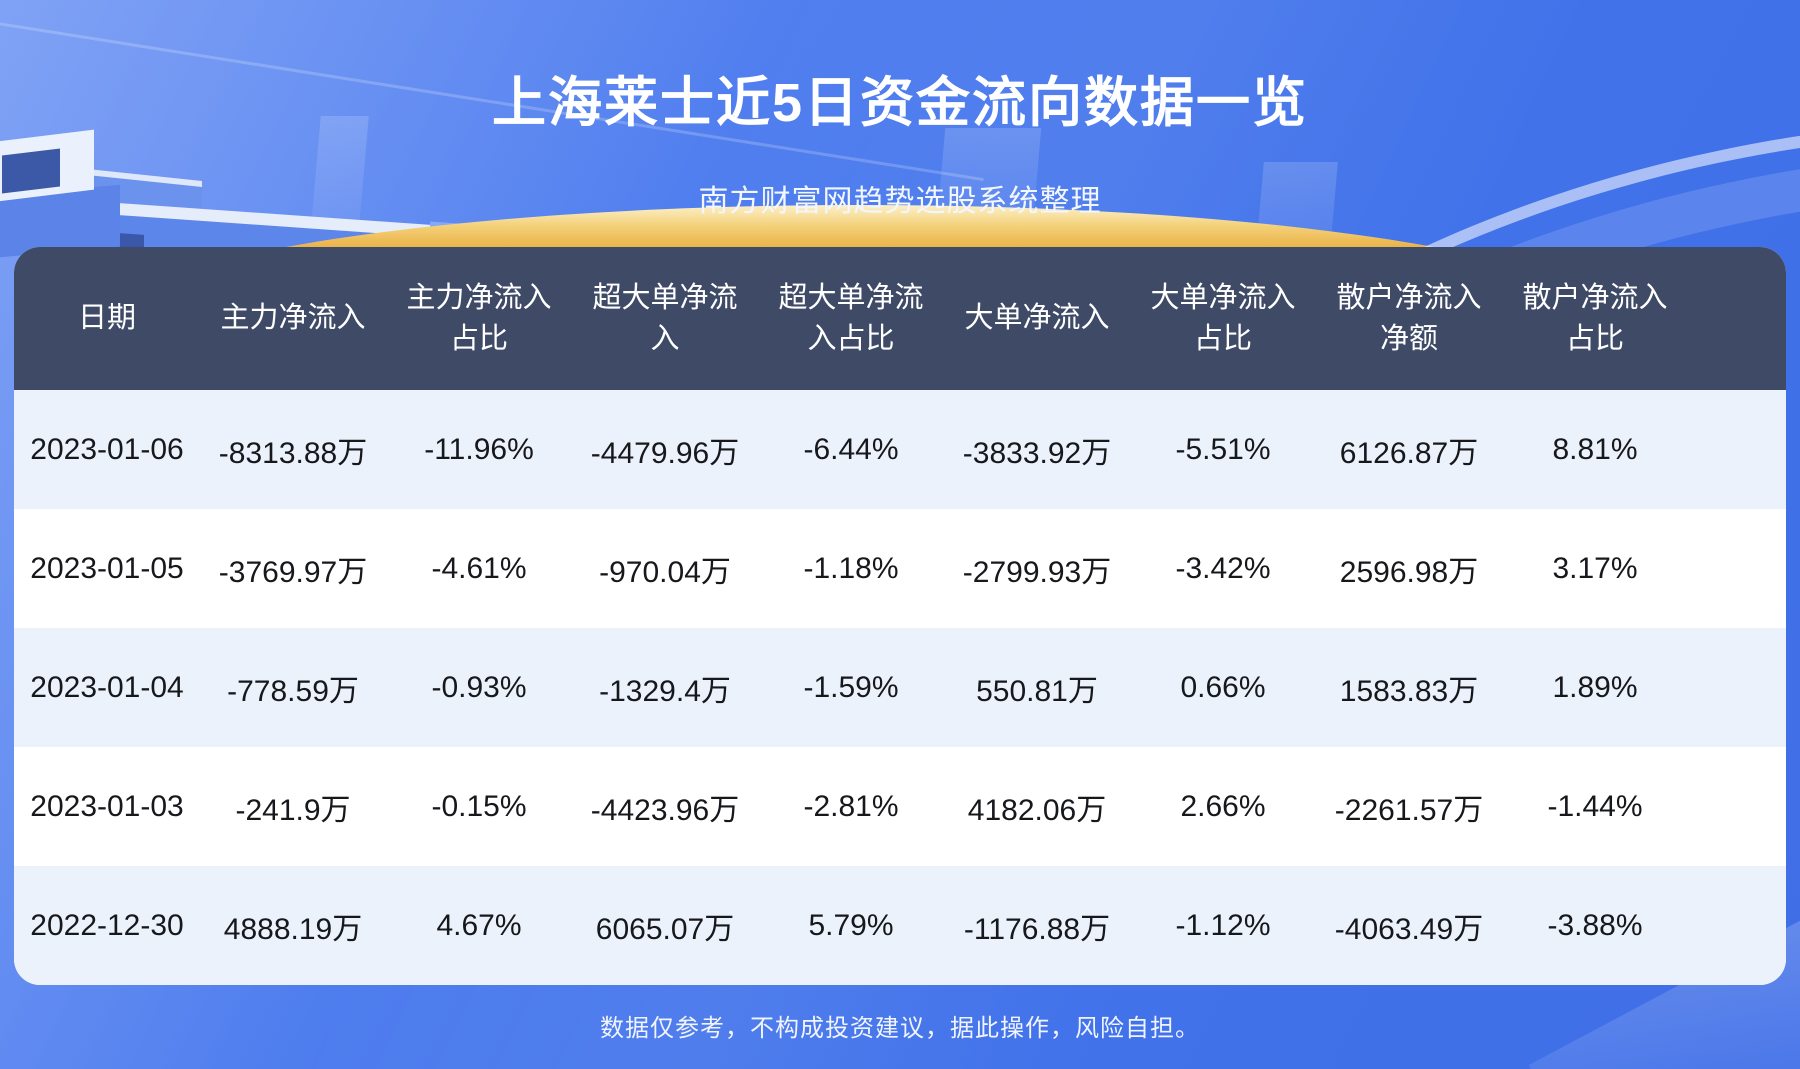 This screenshot has height=1069, width=1800. I want to click on column-header: 大单净流入, so click(1037, 318).